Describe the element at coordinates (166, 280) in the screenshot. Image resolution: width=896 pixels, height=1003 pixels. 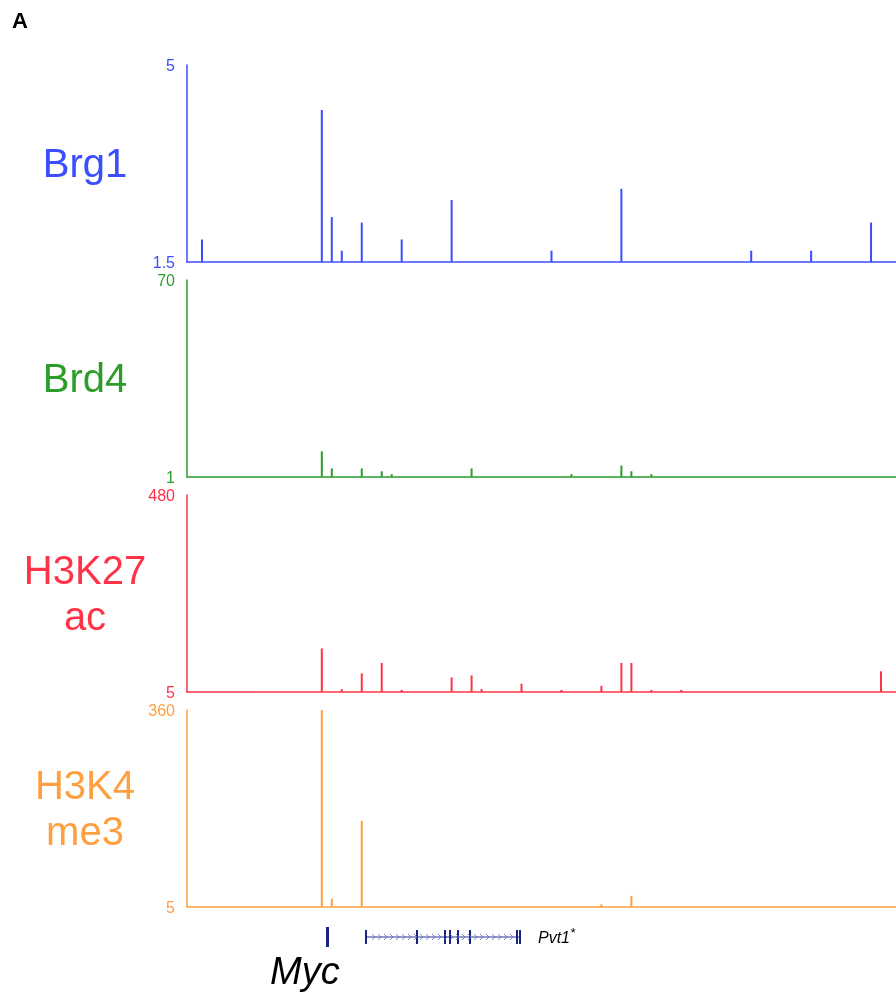
I see `y-tick-label: 70` at that location.